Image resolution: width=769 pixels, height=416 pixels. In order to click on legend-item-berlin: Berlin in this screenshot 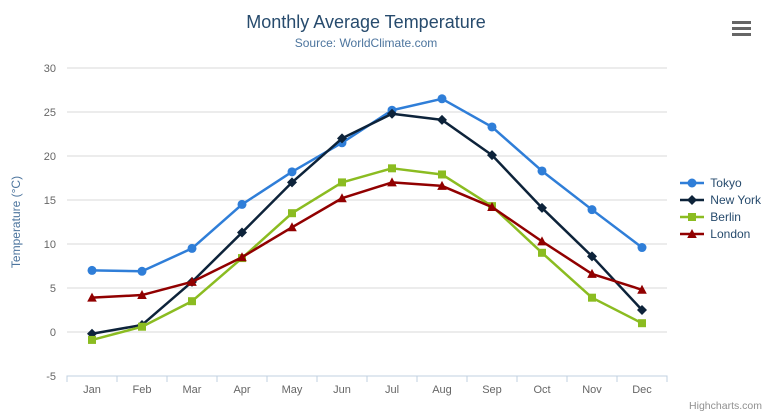, I will do `click(720, 216)`.